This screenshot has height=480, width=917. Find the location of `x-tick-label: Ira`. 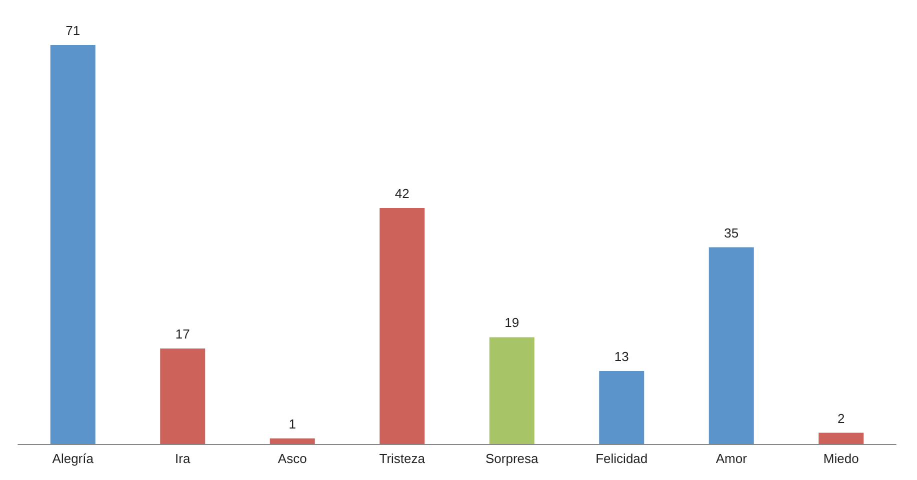

x-tick-label: Ira is located at coordinates (183, 458).